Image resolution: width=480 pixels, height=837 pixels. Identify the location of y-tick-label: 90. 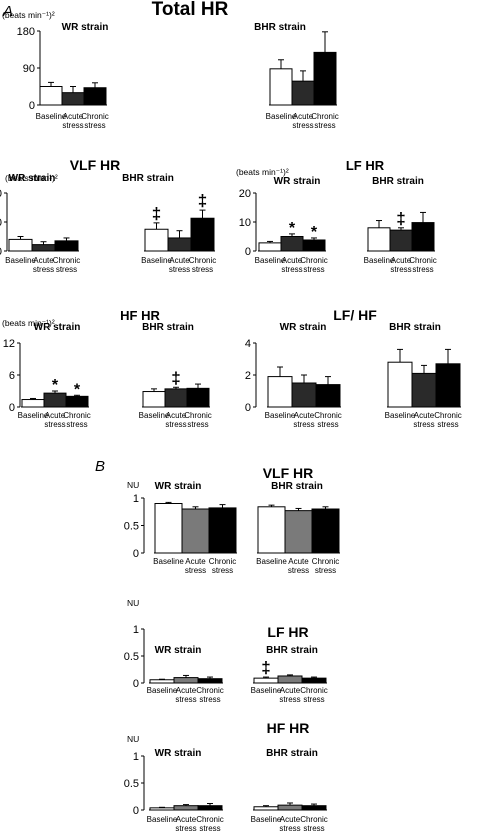
(29, 69).